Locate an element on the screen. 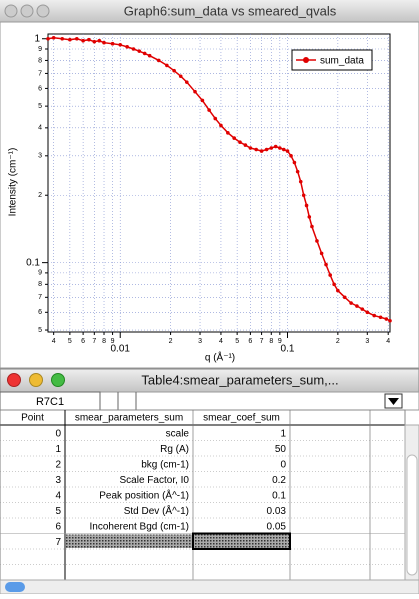 The width and height of the screenshot is (419, 599). table-cell: 3 is located at coordinates (58, 480).